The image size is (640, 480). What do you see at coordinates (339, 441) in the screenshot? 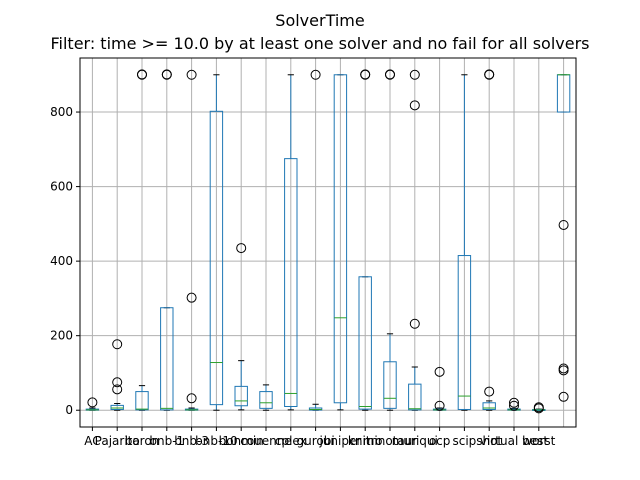
I see `x-tick-label: juniper` at bounding box center [339, 441].